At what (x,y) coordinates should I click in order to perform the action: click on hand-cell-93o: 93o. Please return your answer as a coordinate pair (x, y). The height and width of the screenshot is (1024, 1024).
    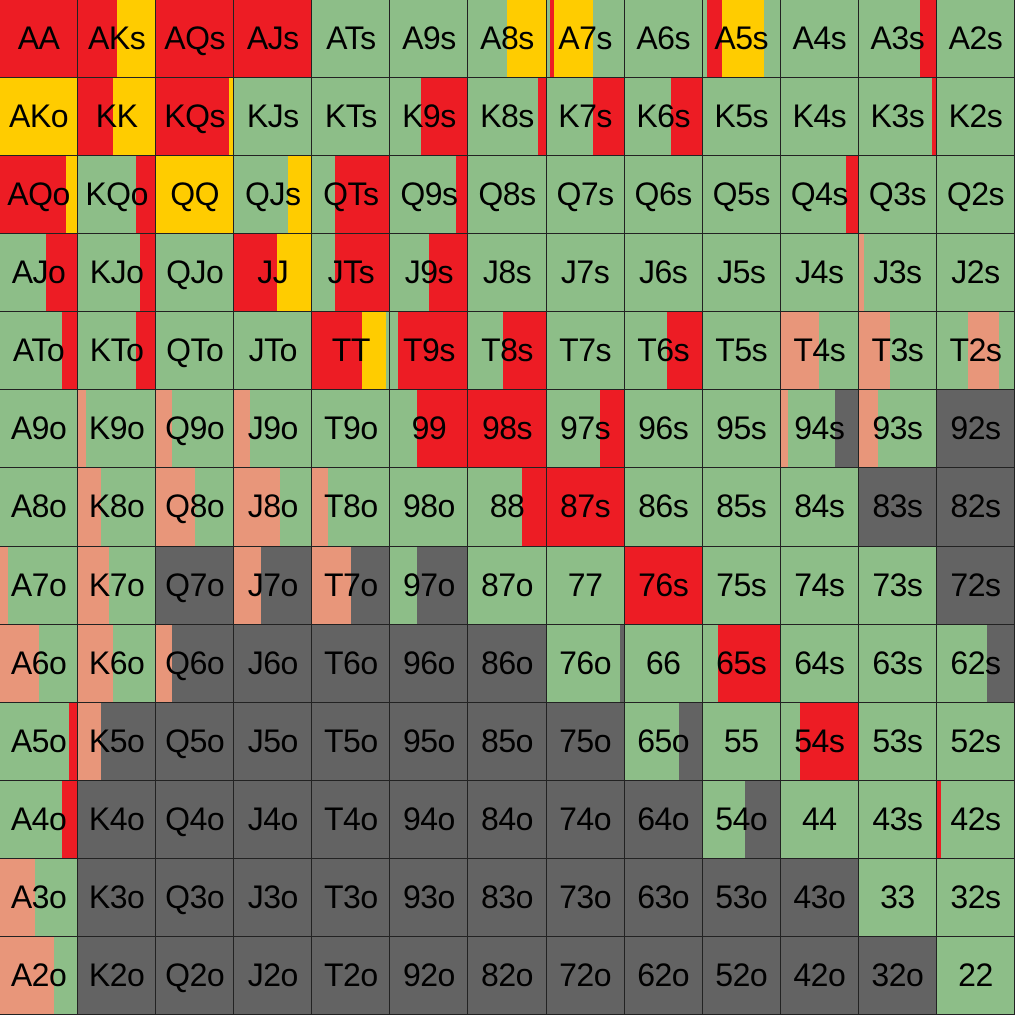
    Looking at the image, I should click on (429, 897).